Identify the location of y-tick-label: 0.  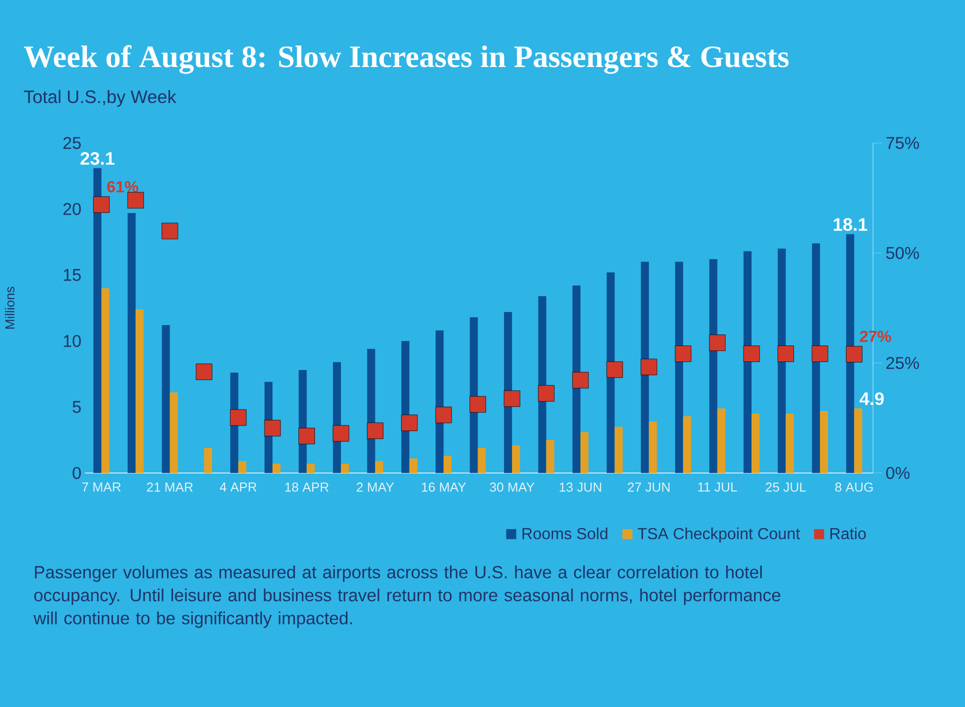
(76, 473).